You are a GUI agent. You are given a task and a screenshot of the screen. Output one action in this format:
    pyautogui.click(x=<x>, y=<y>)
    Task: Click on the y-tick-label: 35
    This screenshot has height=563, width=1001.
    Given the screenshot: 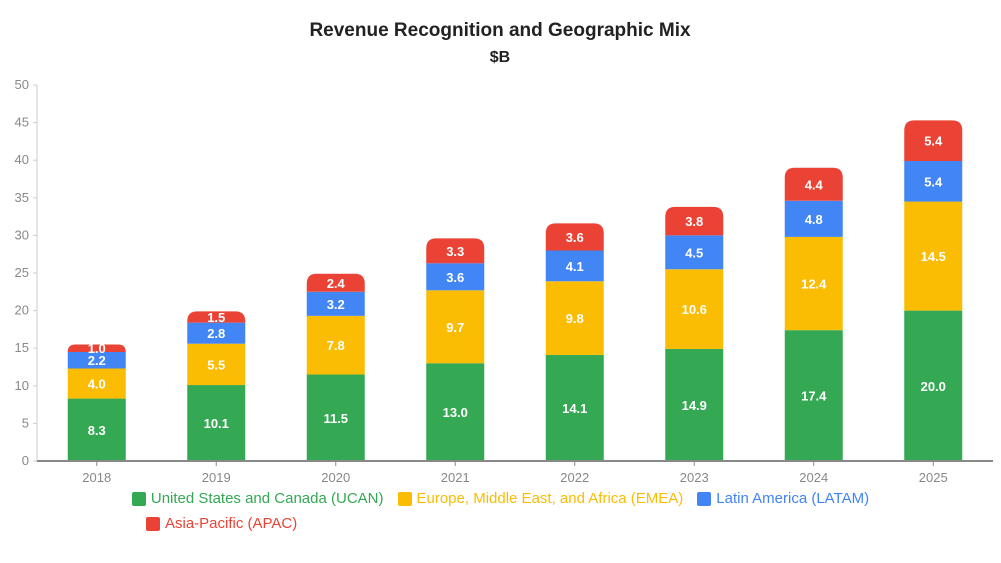 What is the action you would take?
    pyautogui.click(x=22, y=197)
    